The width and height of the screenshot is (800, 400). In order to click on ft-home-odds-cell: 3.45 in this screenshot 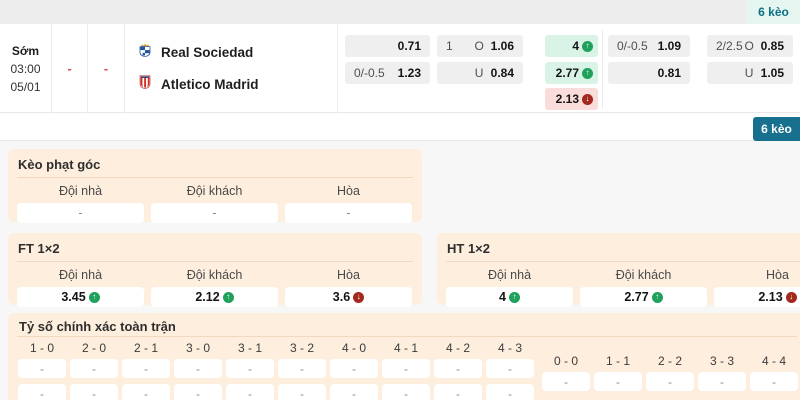, I will do `click(80, 297)`.